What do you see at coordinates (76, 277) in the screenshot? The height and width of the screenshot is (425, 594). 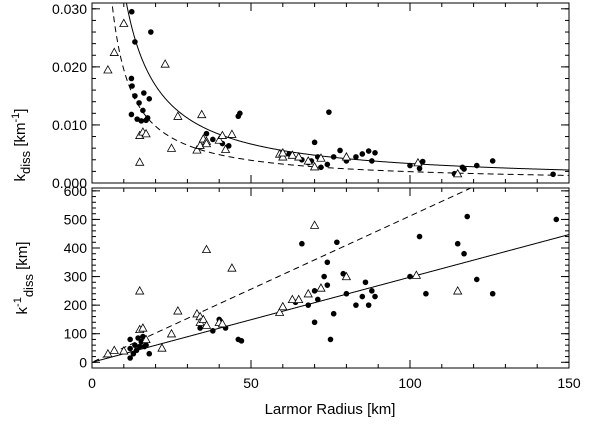 I see `y-tick-label: 300` at bounding box center [76, 277].